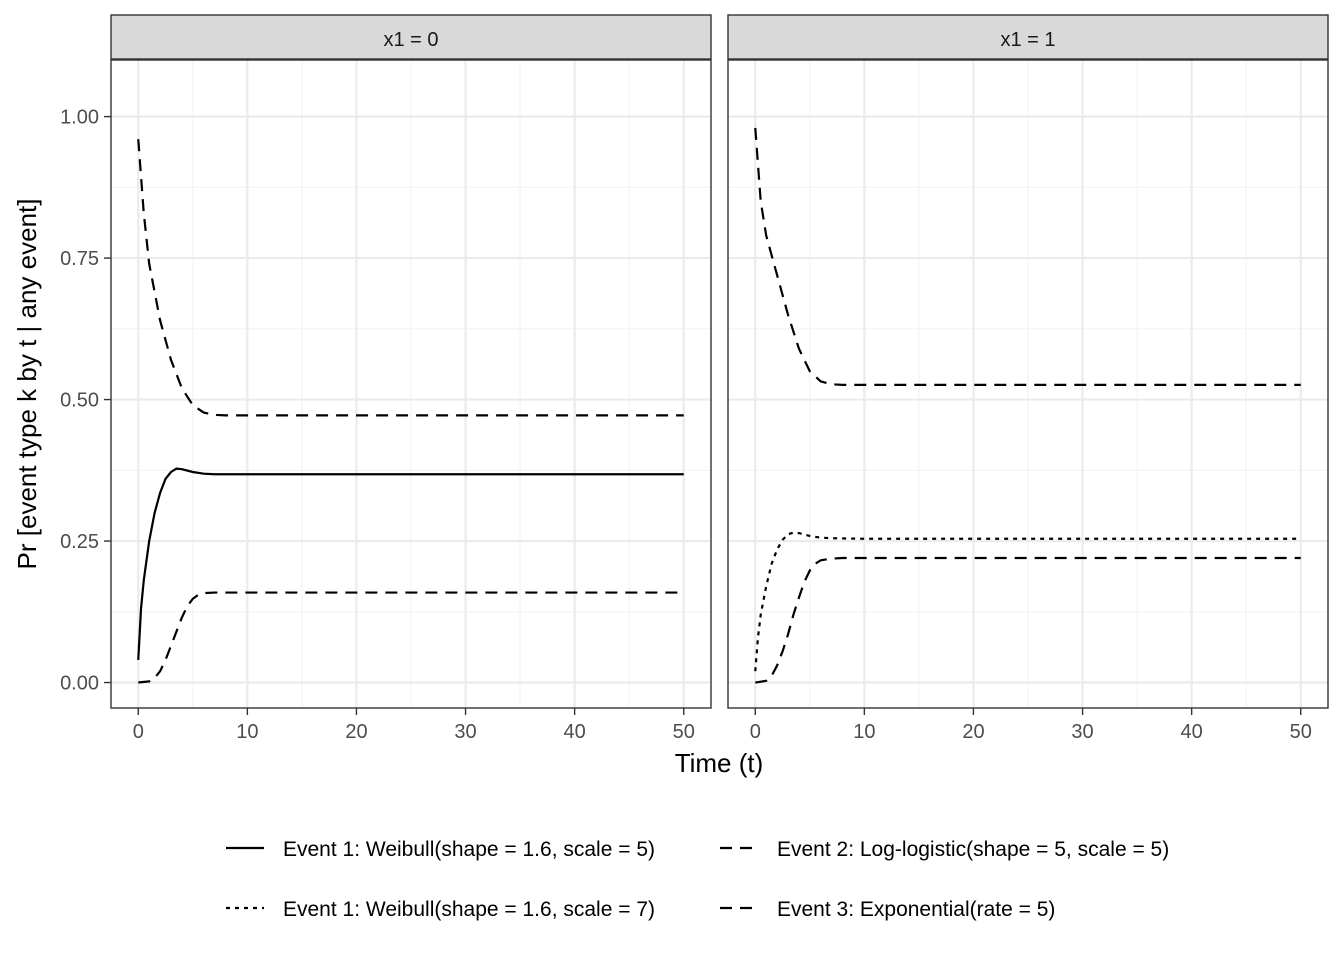 The height and width of the screenshot is (965, 1344). Describe the element at coordinates (469, 909) in the screenshot. I see `legend-label: Event 1: Weibull(shape = 1.6, scale = 7)` at that location.